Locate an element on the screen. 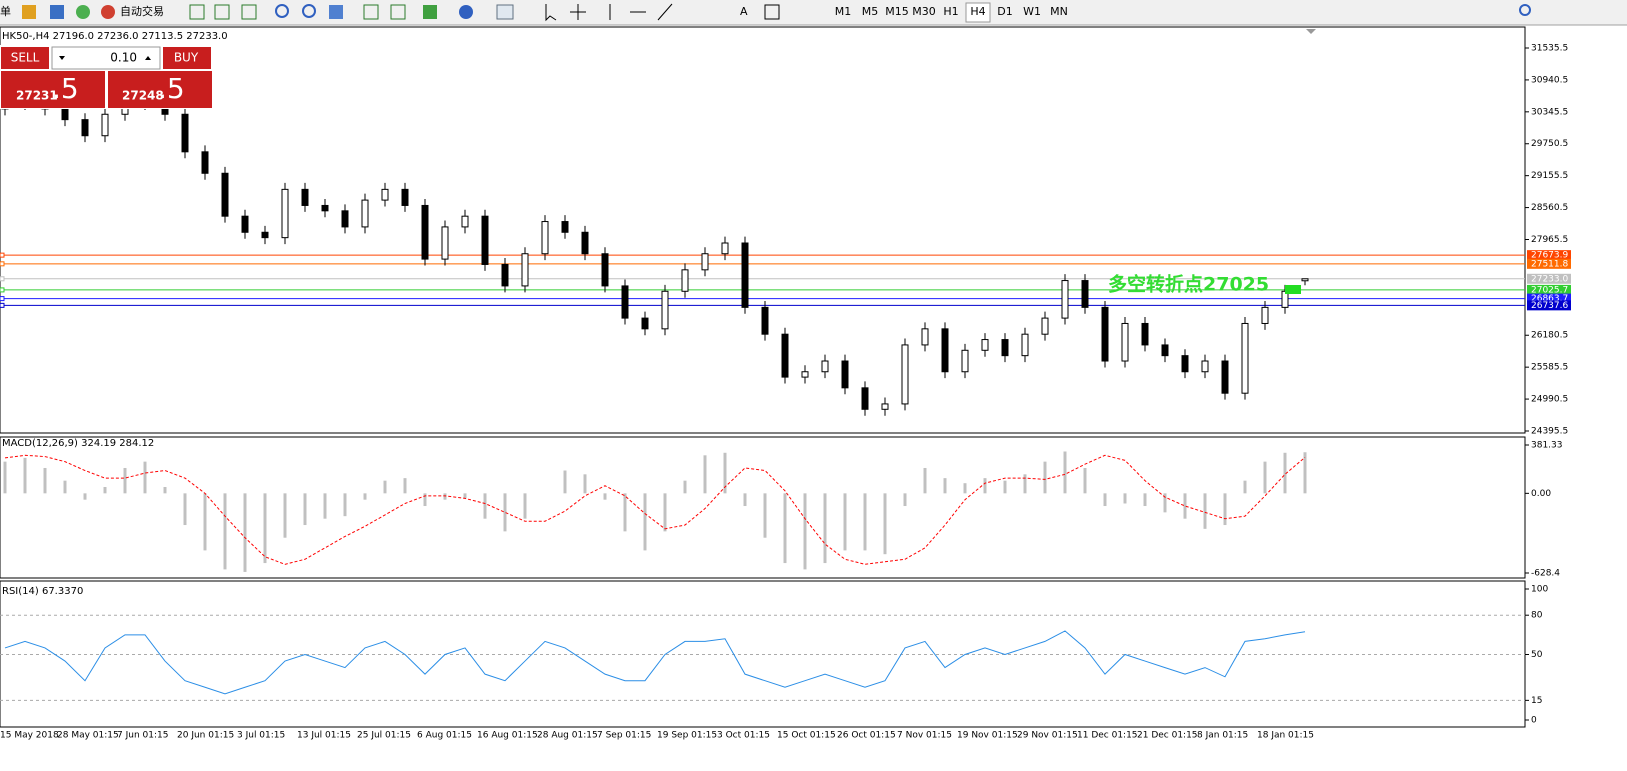 The width and height of the screenshot is (1627, 771). volume-box is located at coordinates (106, 58).